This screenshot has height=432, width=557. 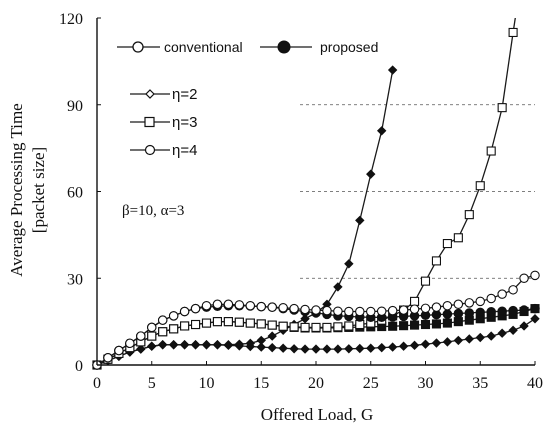 I want to click on legend-eta2-label: η=2, so click(x=184, y=94).